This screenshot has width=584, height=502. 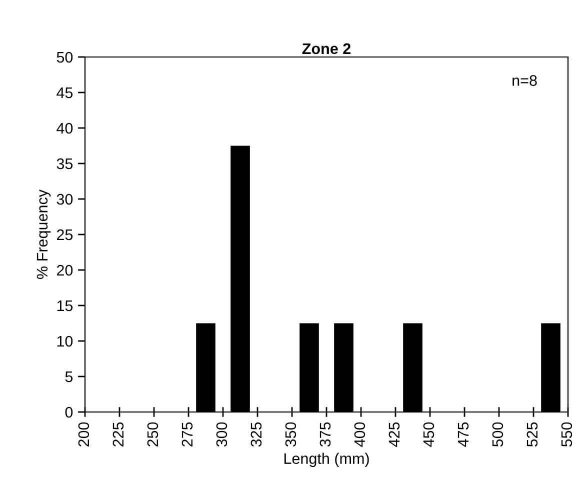 What do you see at coordinates (428, 434) in the screenshot?
I see `x-tick-label: 450` at bounding box center [428, 434].